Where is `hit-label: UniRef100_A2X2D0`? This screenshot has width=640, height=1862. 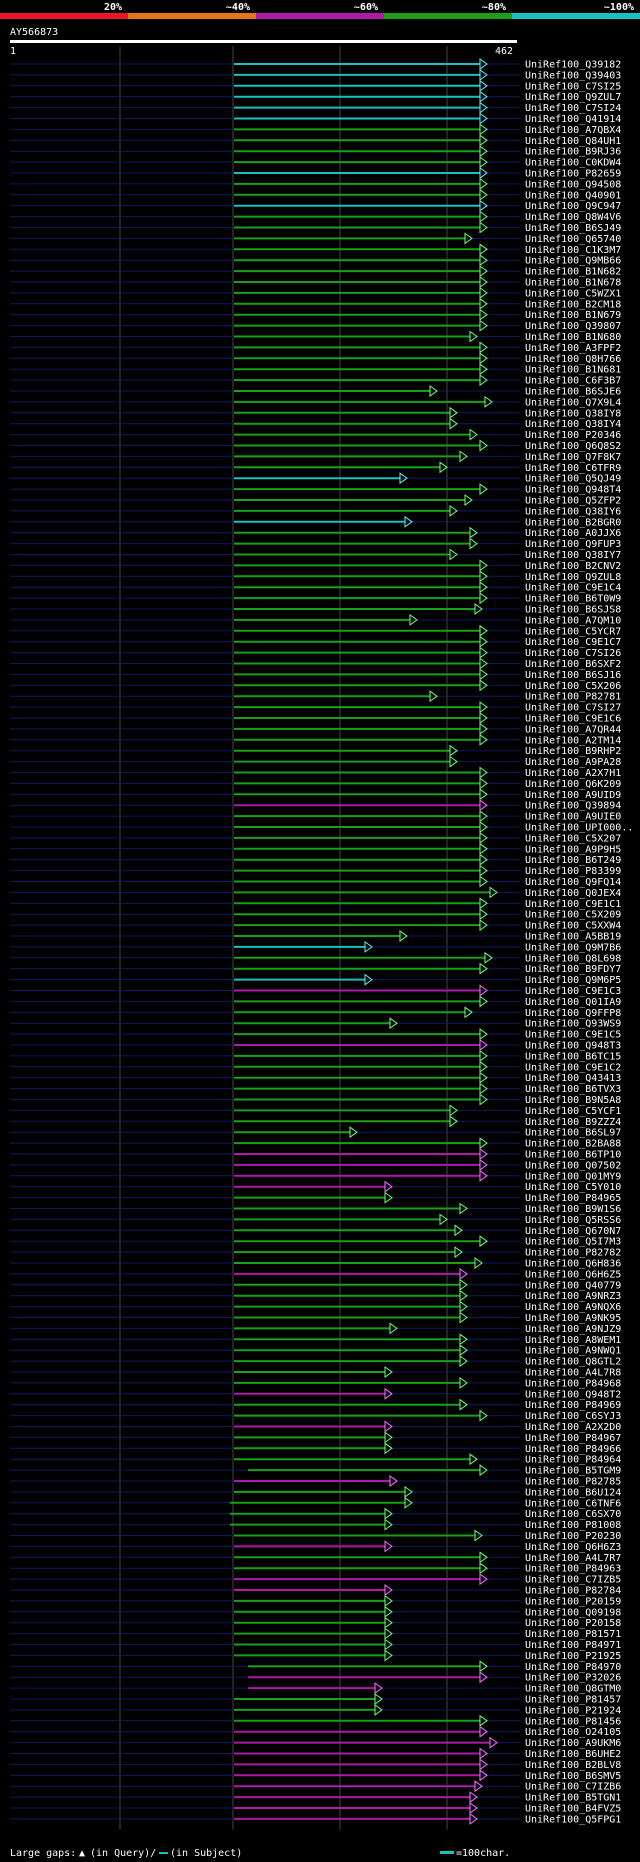 hit-label: UniRef100_A2X2D0 is located at coordinates (573, 1427).